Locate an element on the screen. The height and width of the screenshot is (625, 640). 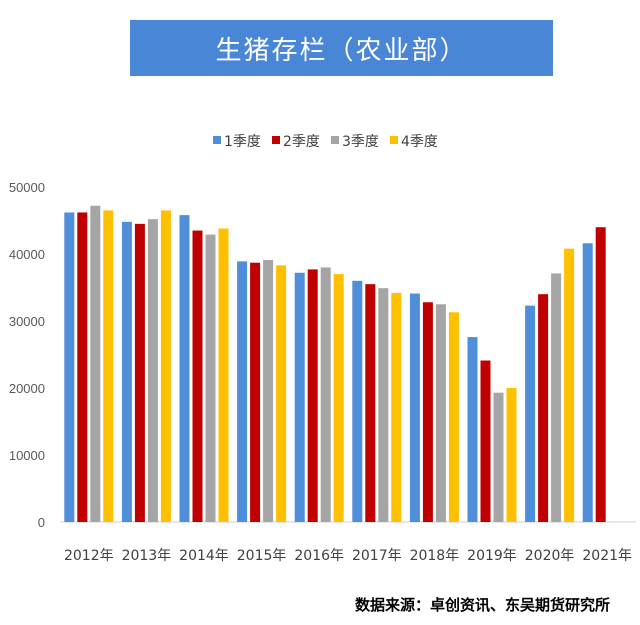
legend-label-3: 3季度 is located at coordinates (360, 142).